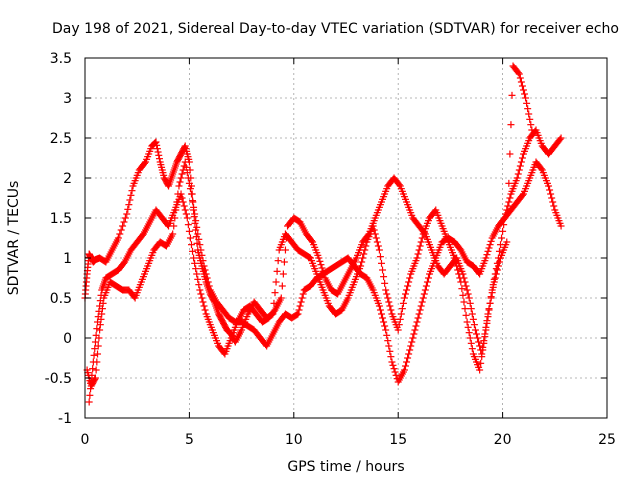 The image size is (640, 480). I want to click on y-tick-label: 2, so click(67, 179).